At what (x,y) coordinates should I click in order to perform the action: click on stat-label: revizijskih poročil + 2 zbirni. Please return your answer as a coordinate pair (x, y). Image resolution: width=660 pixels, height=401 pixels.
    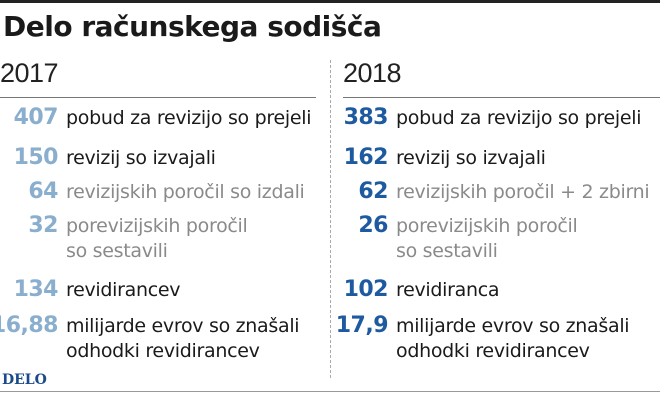
    Looking at the image, I should click on (523, 192).